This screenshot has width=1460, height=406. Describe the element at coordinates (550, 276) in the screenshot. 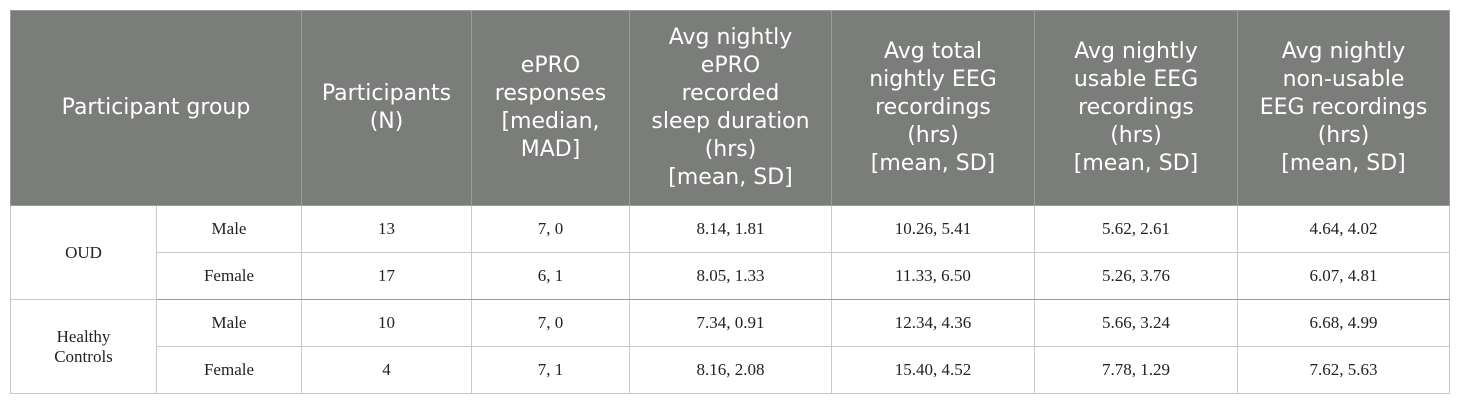

I see `epro-cell: 6, 1` at that location.